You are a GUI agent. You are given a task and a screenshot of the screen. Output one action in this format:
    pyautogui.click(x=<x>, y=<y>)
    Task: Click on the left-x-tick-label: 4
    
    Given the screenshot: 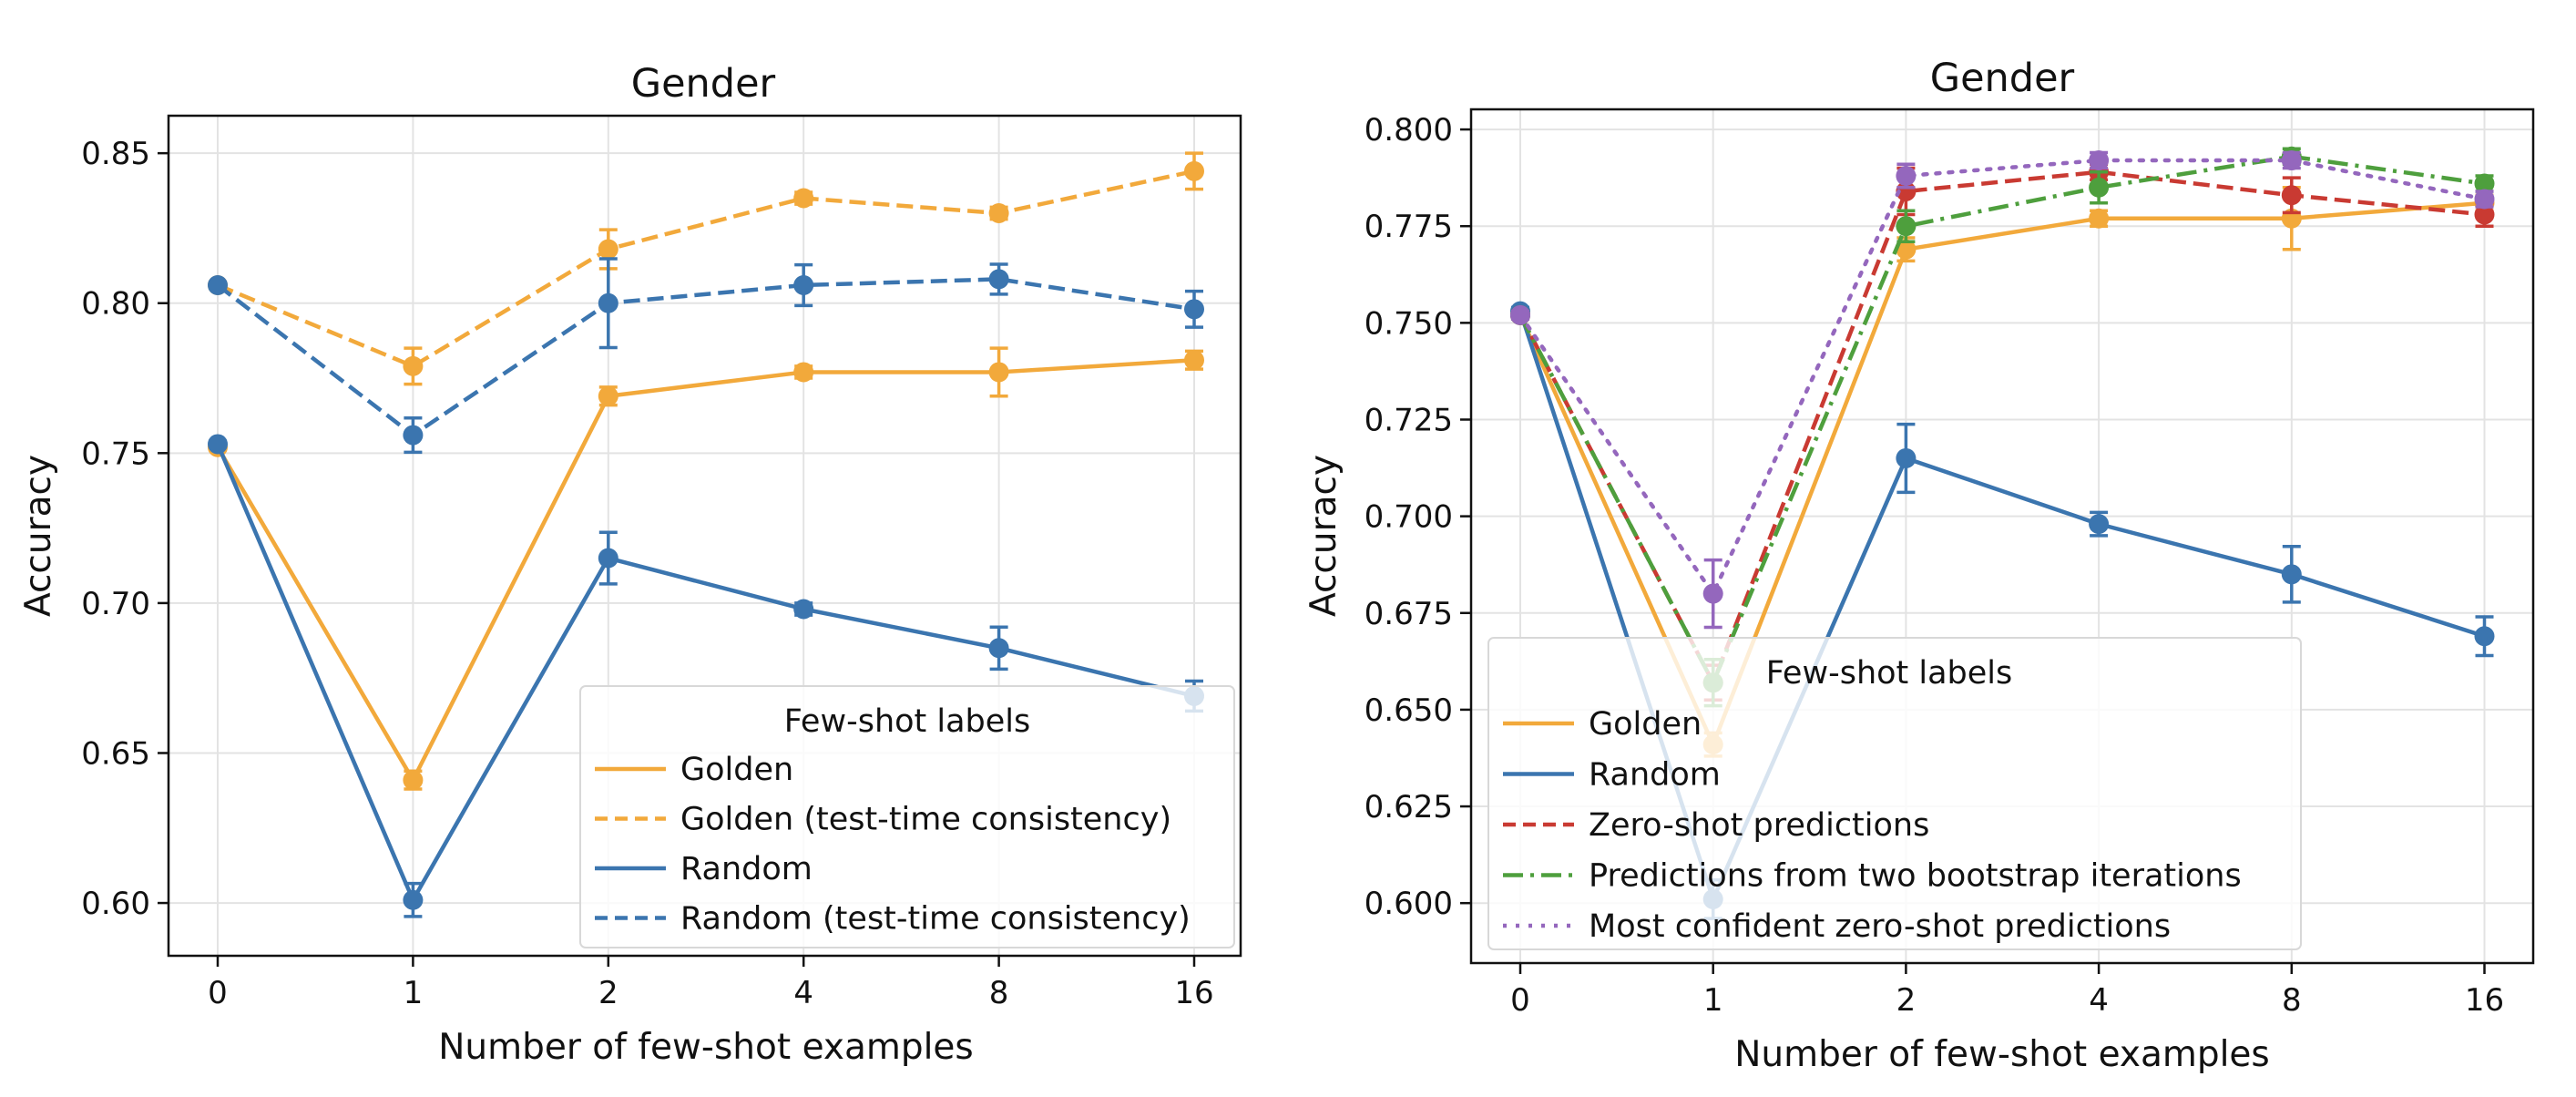 What is the action you would take?
    pyautogui.click(x=803, y=993)
    